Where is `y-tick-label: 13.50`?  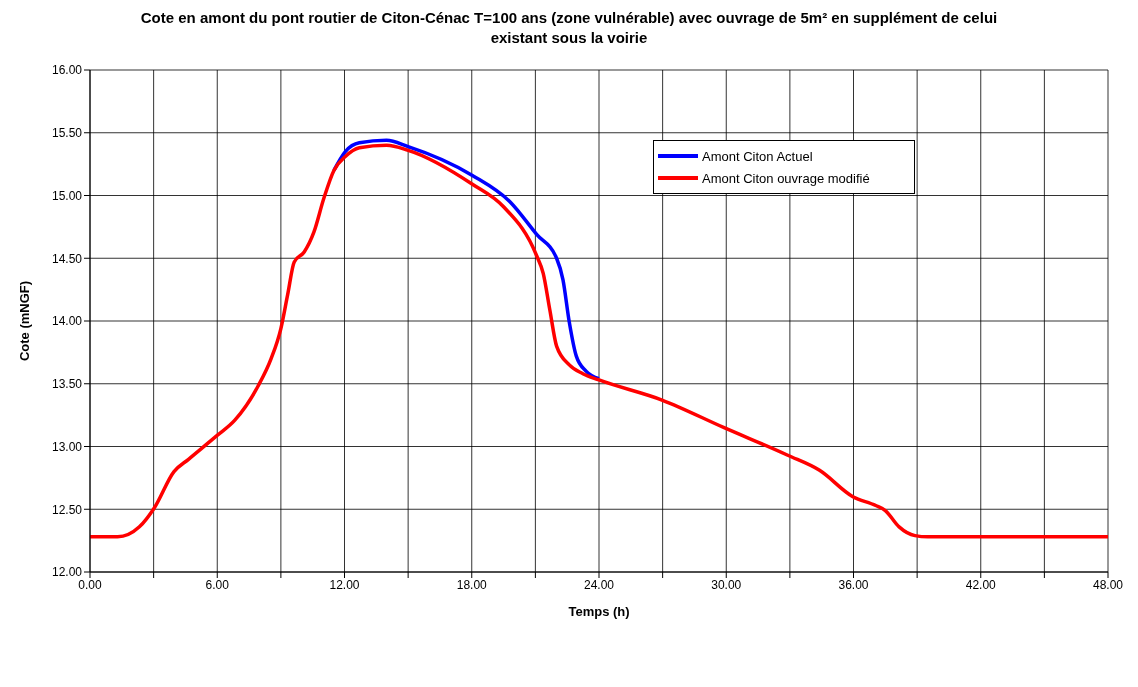
y-tick-label: 13.50 is located at coordinates (67, 384).